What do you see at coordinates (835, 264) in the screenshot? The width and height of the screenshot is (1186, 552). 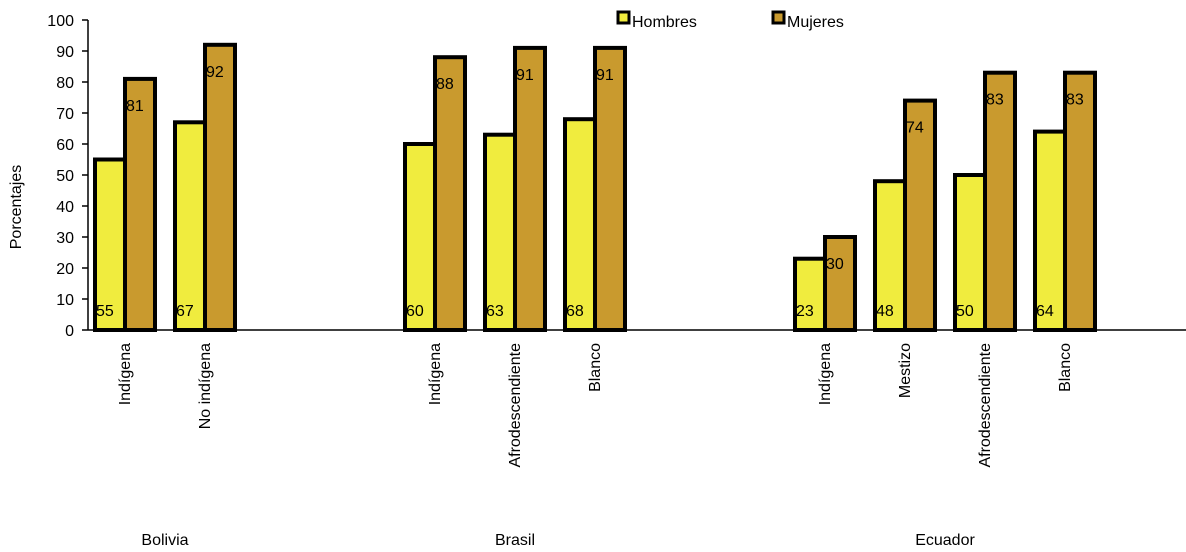 I see `bar-value-label: 30` at bounding box center [835, 264].